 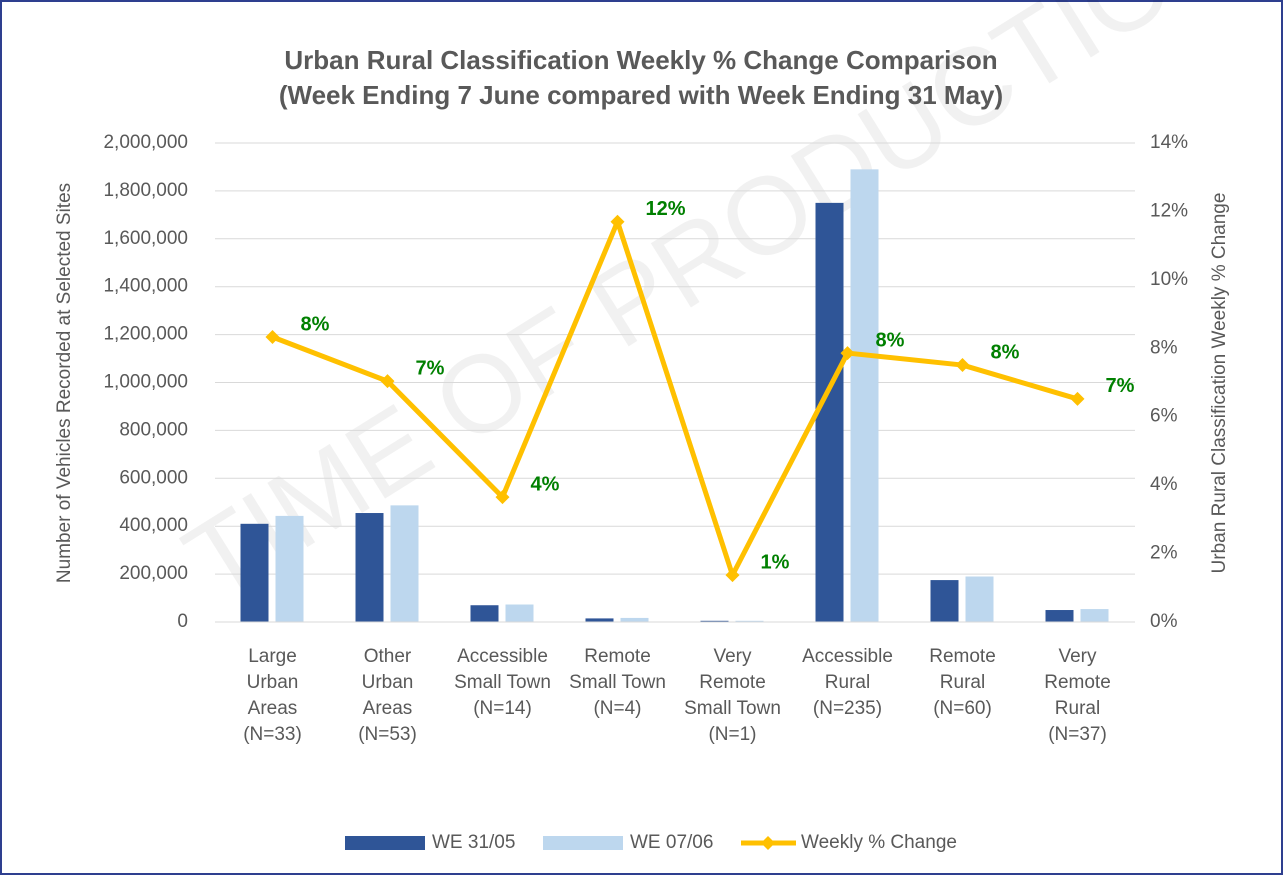 I want to click on x-tick-label-box: Remote Rural (N=60), so click(x=962, y=682).